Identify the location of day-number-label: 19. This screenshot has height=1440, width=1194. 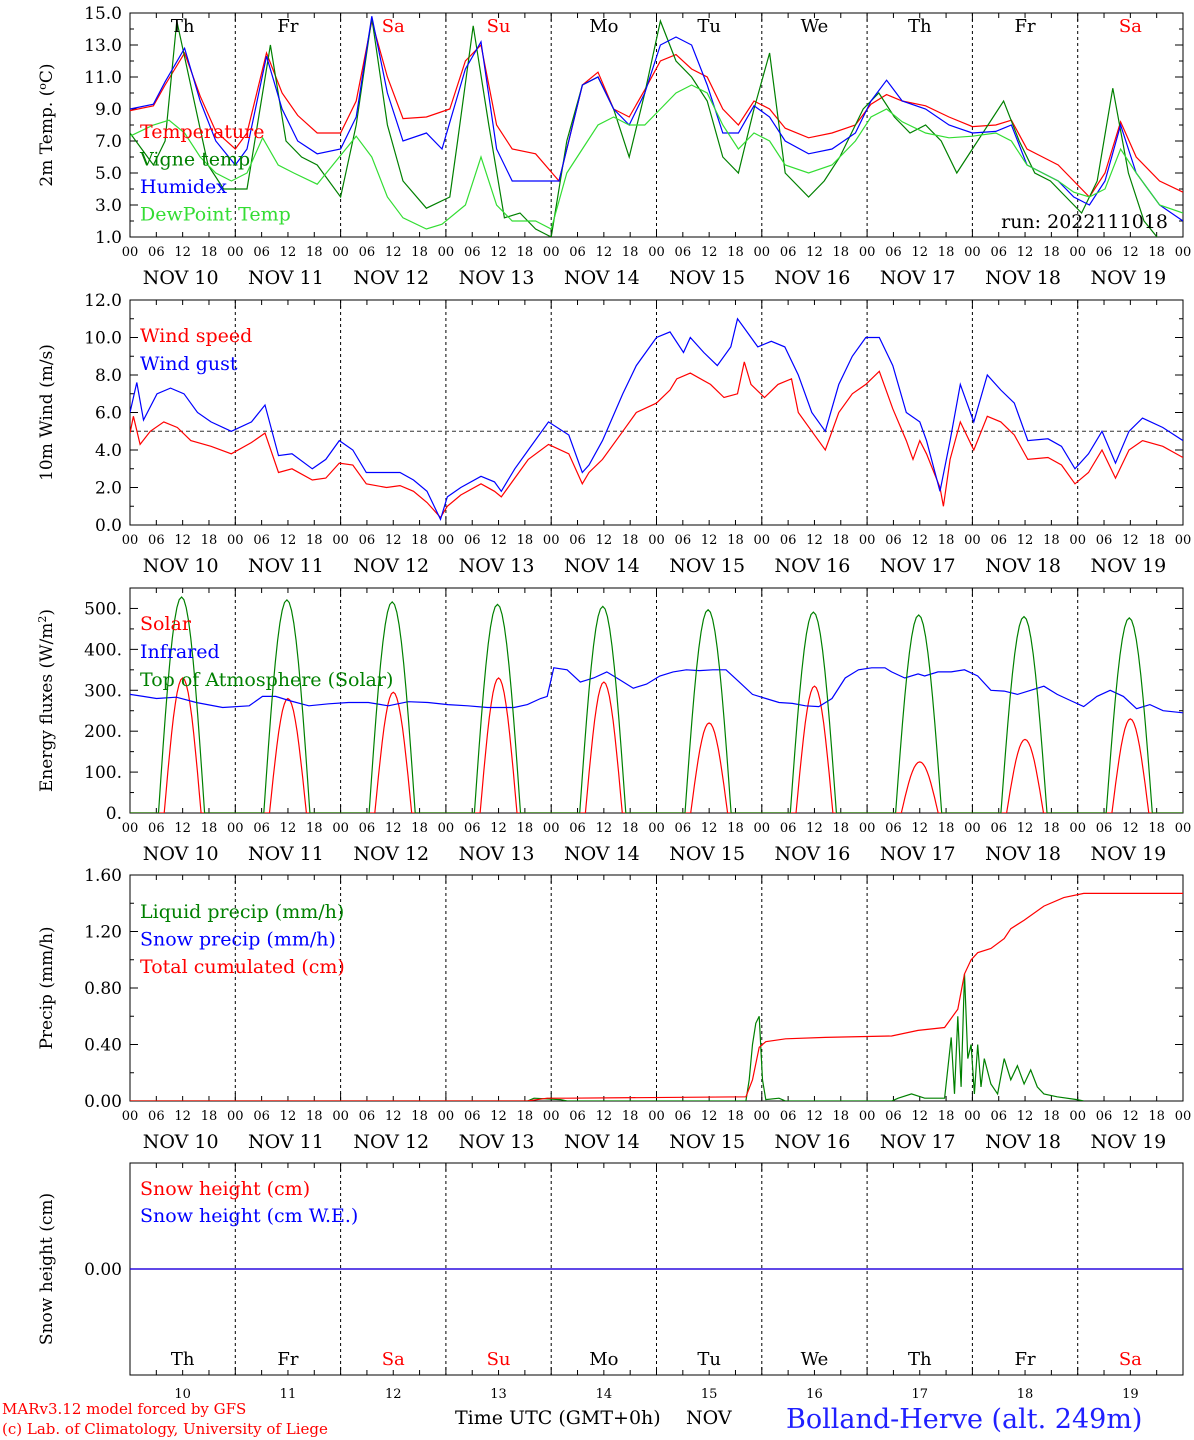
(1130, 1394).